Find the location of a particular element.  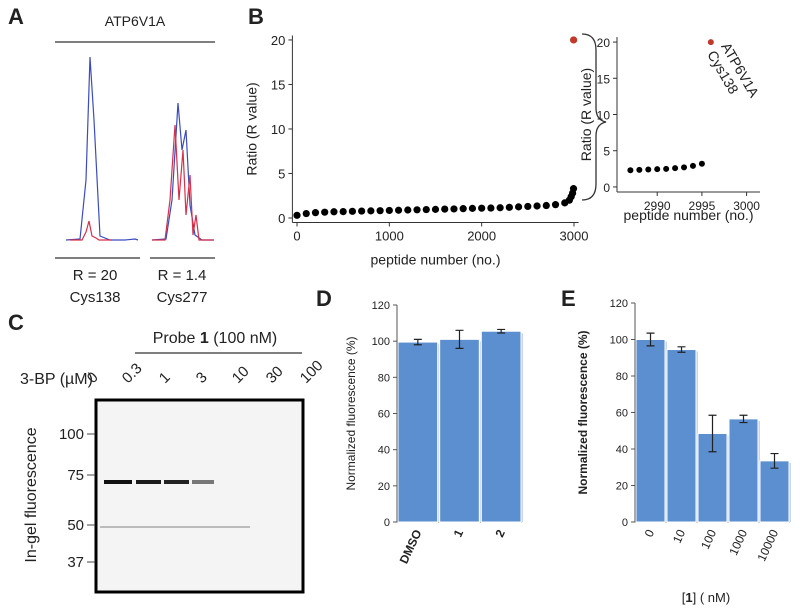

lane-label: 1 is located at coordinates (165, 378).